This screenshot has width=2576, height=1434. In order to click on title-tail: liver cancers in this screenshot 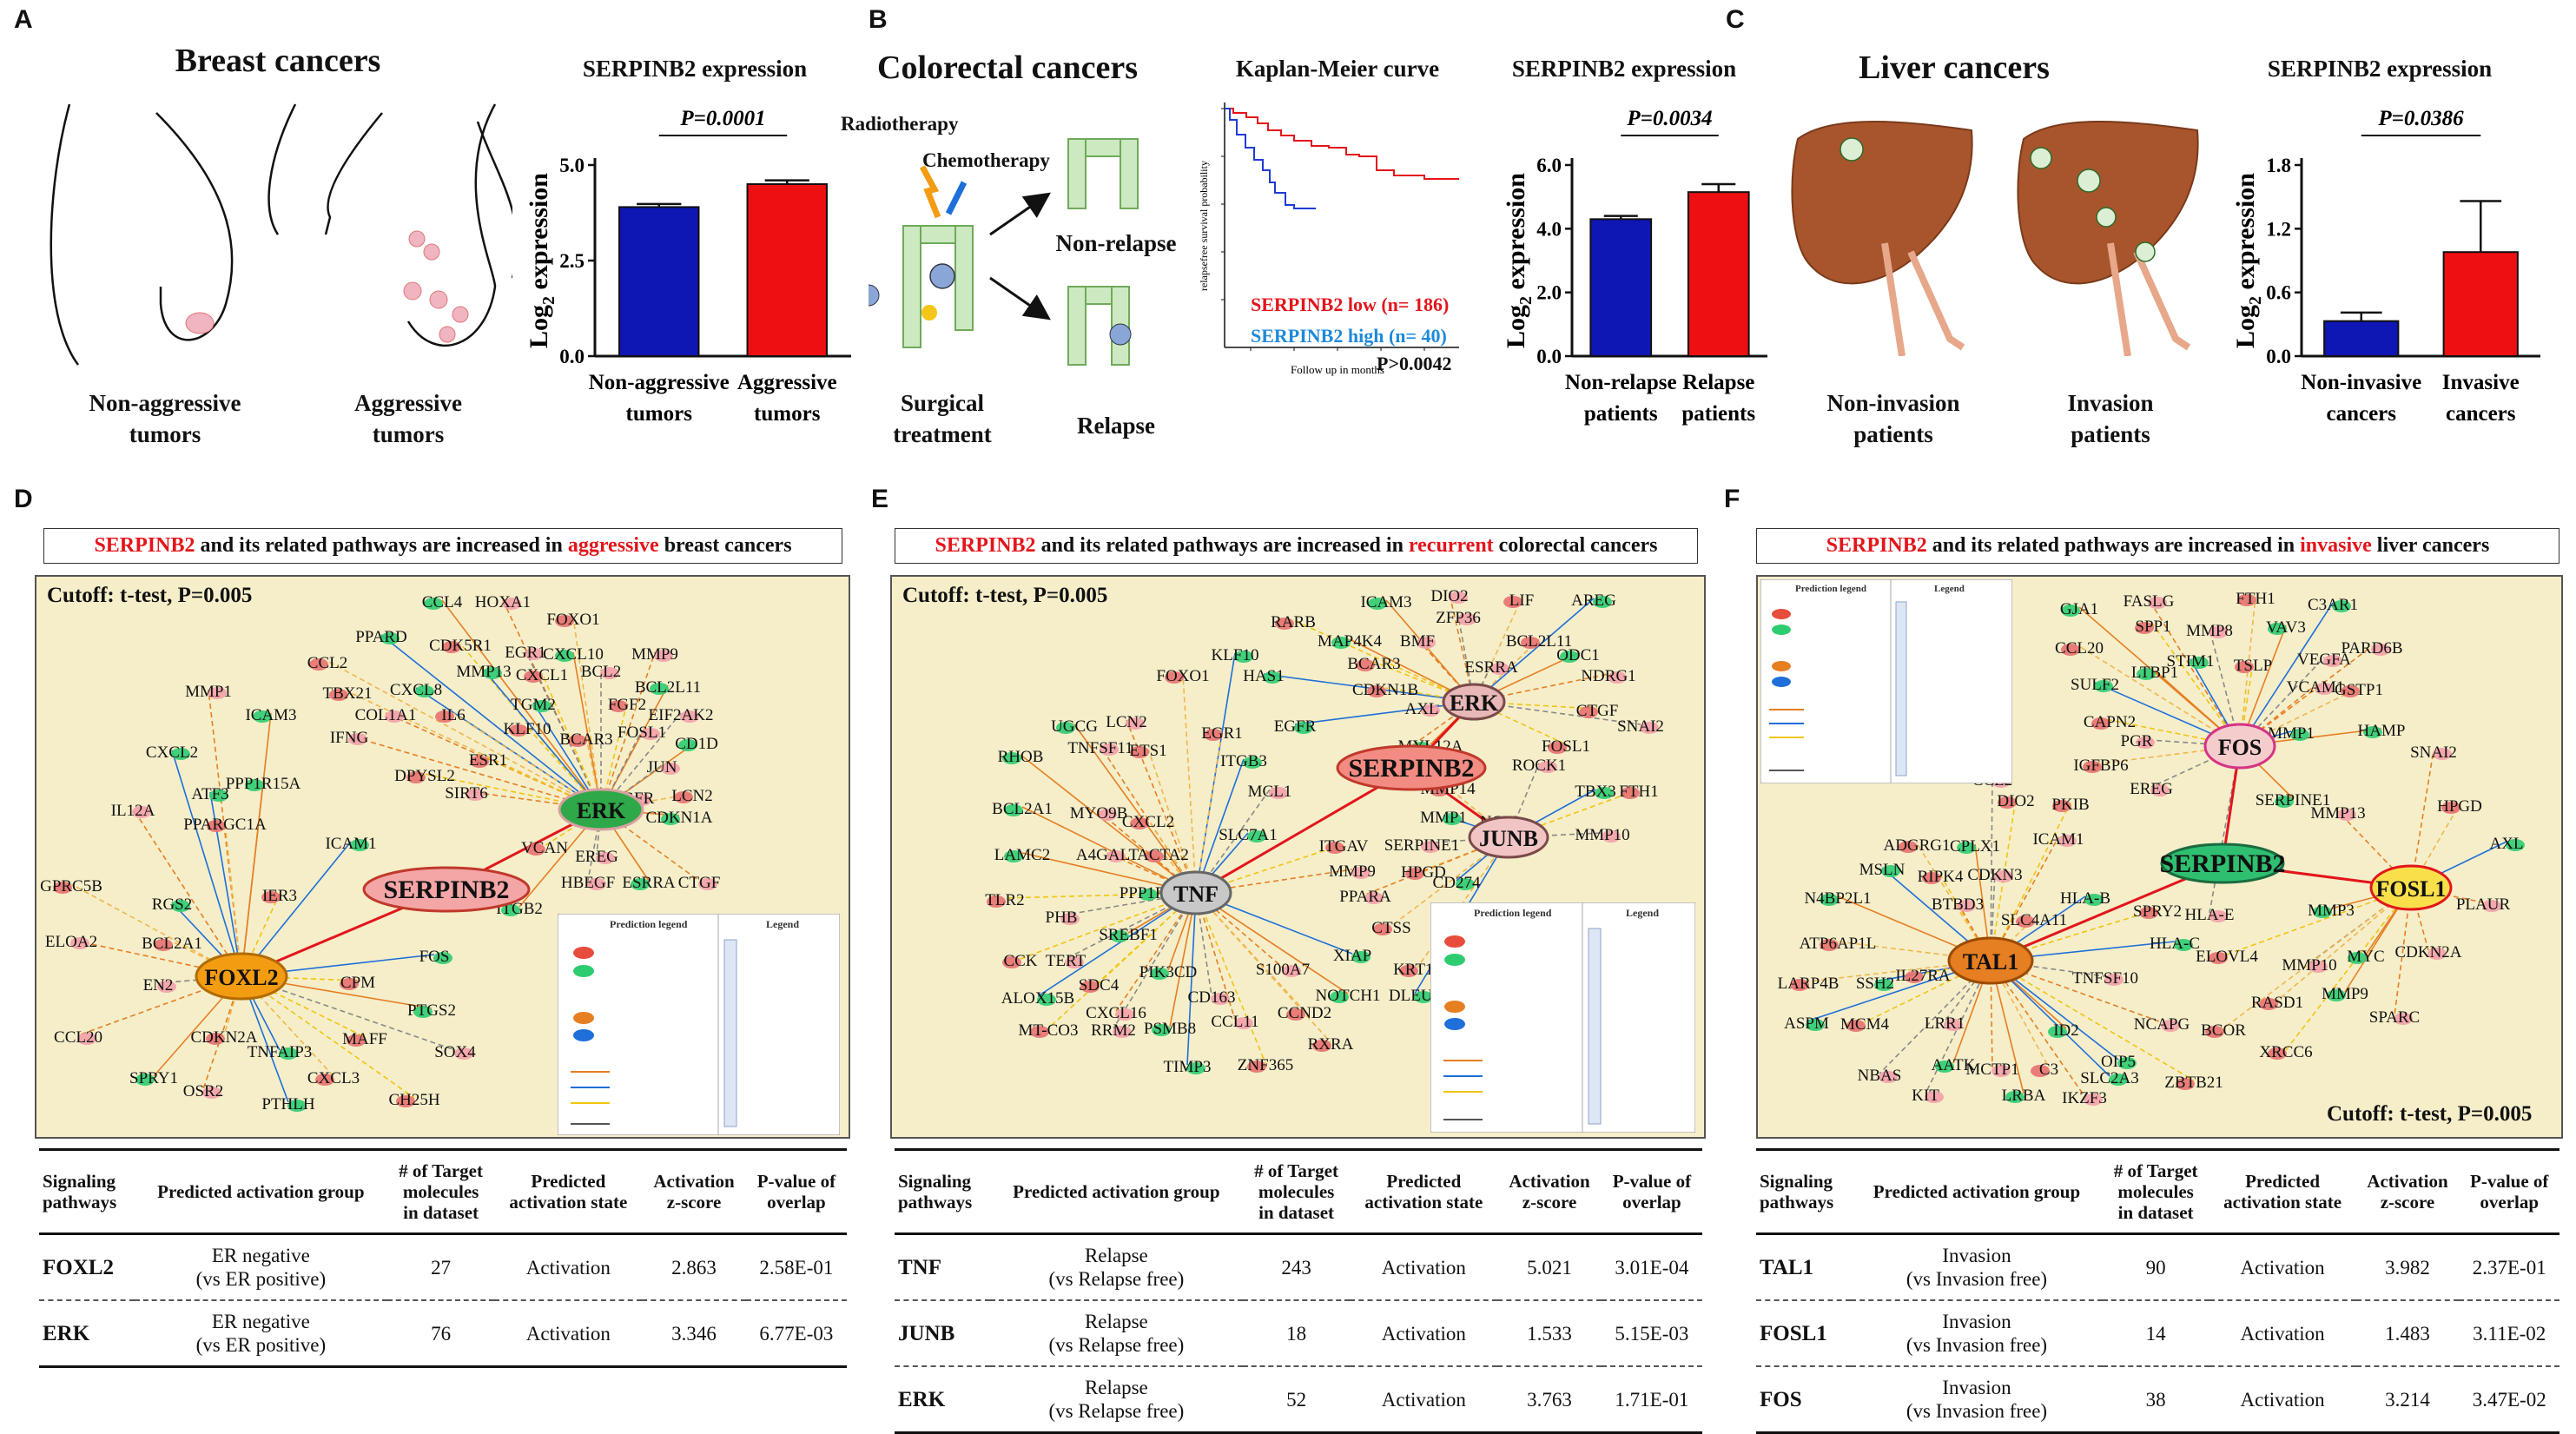, I will do `click(2430, 546)`.